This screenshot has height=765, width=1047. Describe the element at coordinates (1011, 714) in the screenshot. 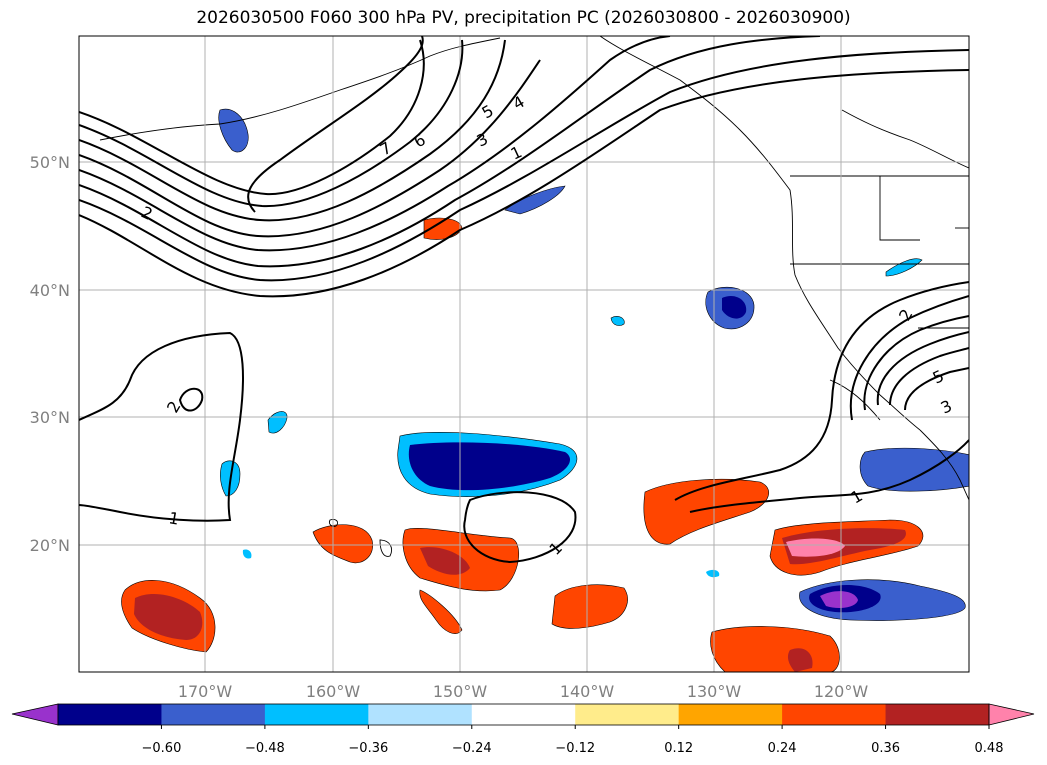

I see `colorbar-extend-high` at that location.